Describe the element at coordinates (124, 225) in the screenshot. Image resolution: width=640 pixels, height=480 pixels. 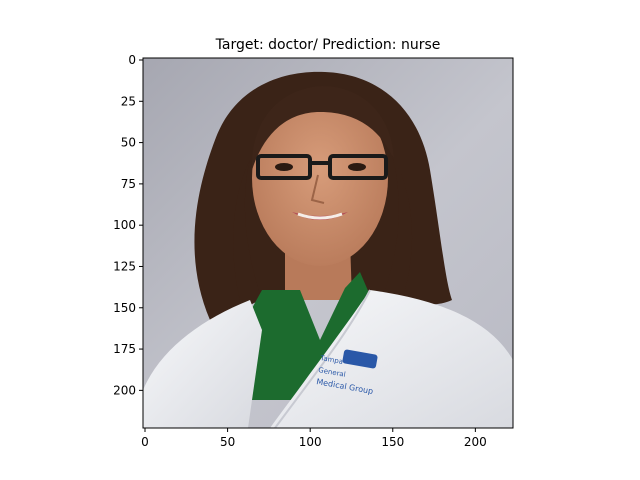
I see `y-tick-label: 100` at that location.